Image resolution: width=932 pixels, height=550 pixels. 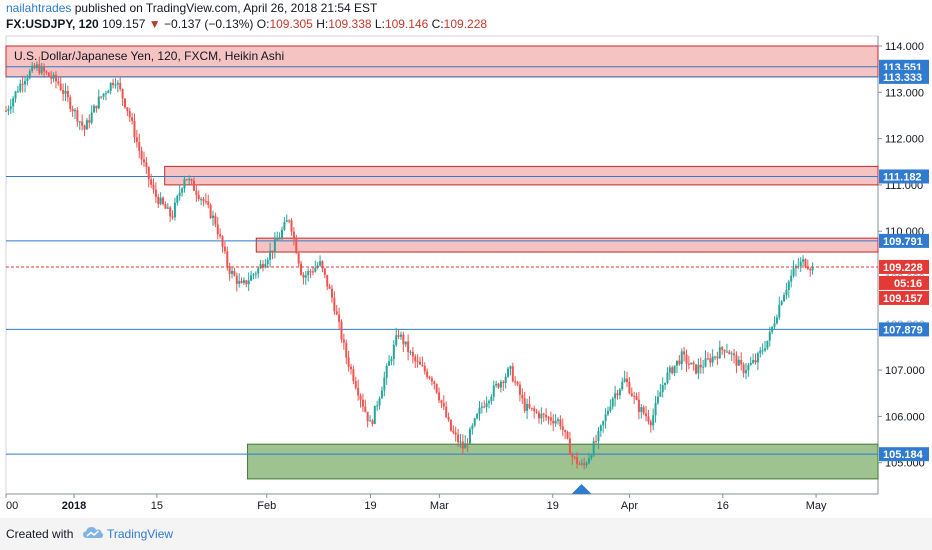 I want to click on tradingview-brand: TradingView, so click(x=140, y=534).